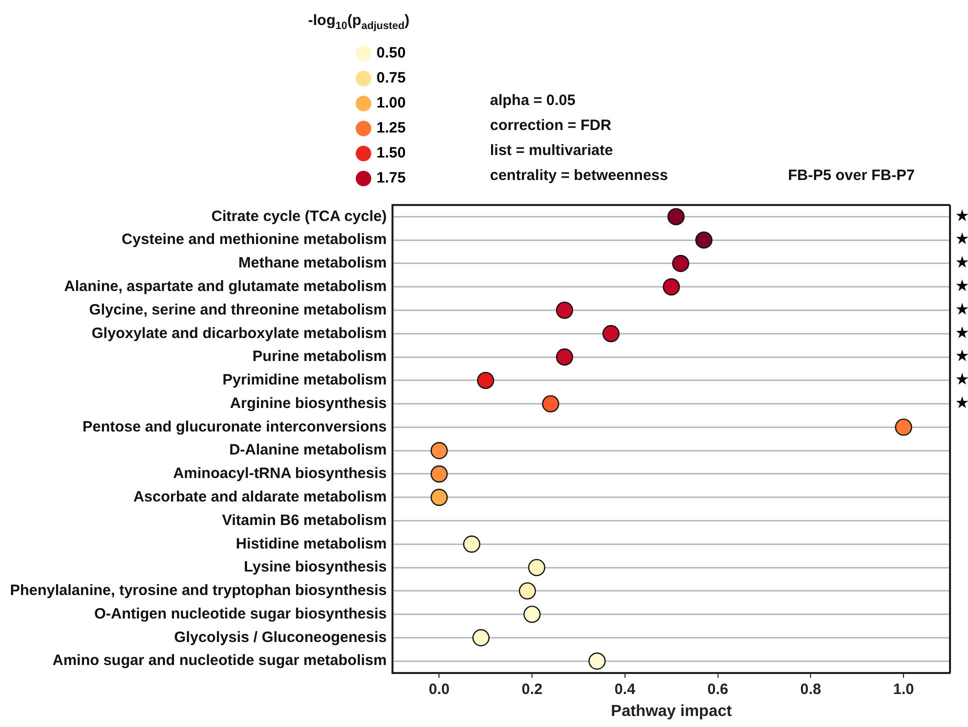 Image resolution: width=968 pixels, height=727 pixels. I want to click on x-tick-label: 0.8, so click(811, 689).